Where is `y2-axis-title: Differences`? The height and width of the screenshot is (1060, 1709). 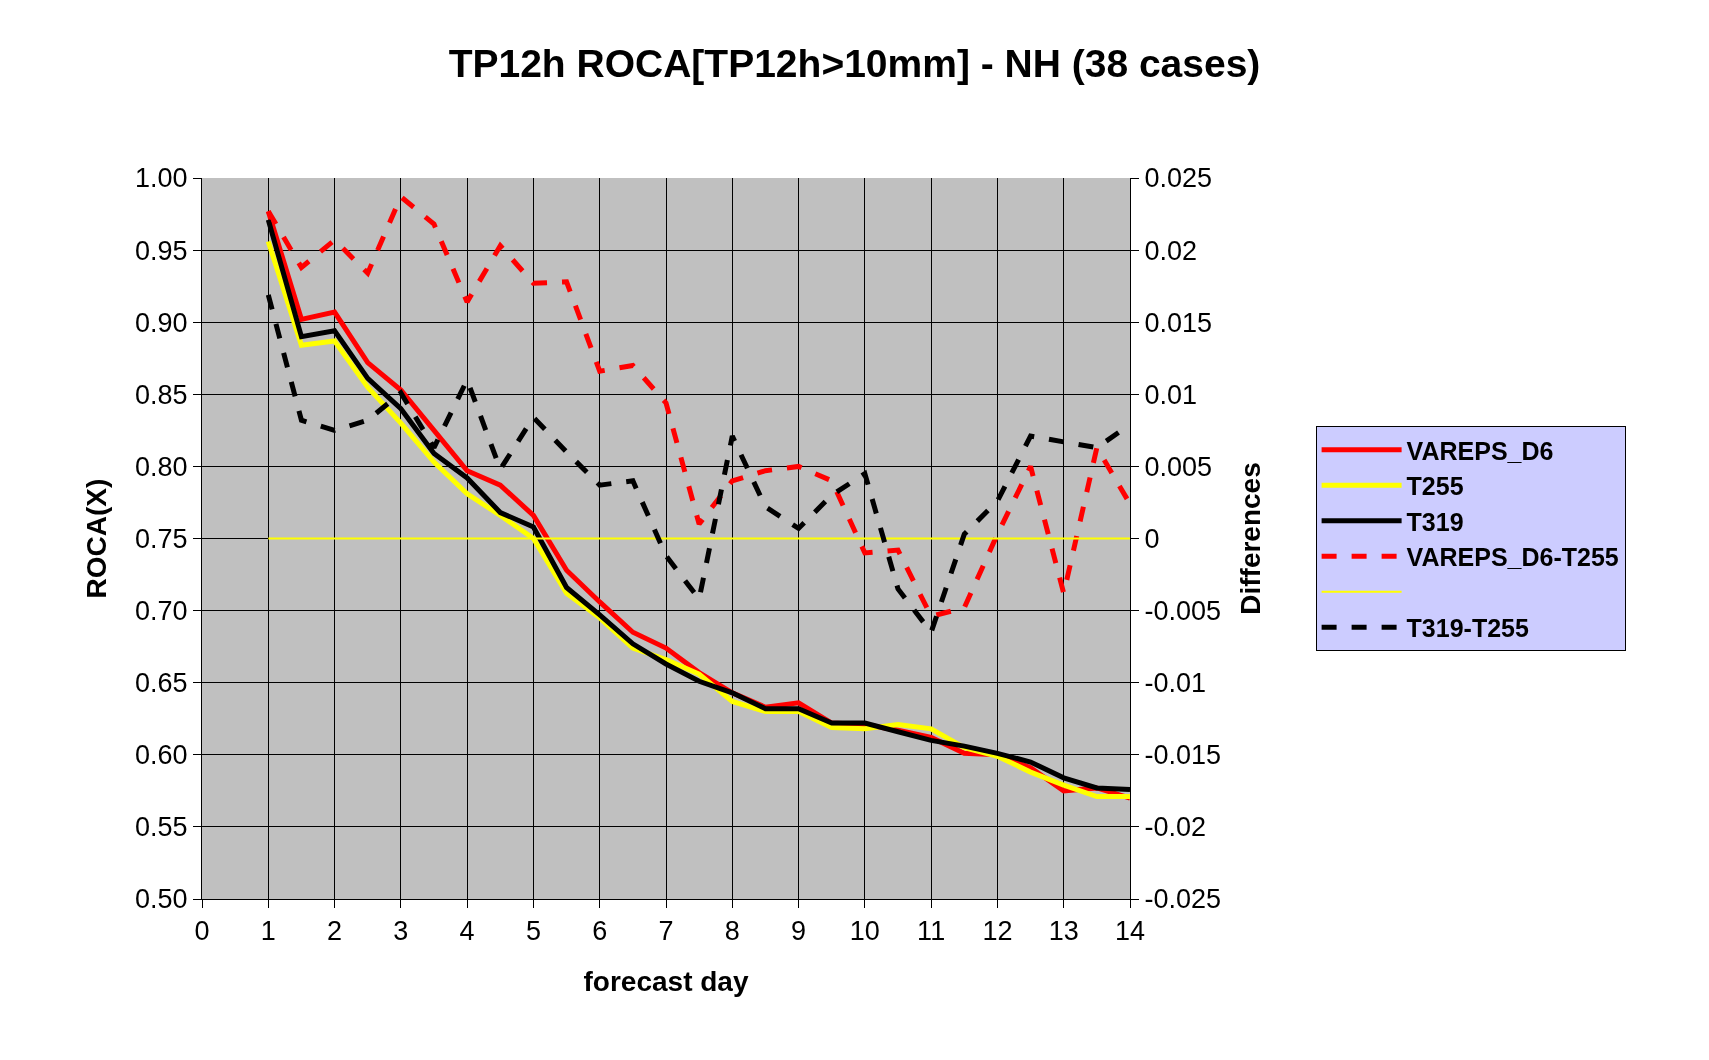 y2-axis-title: Differences is located at coordinates (1251, 538).